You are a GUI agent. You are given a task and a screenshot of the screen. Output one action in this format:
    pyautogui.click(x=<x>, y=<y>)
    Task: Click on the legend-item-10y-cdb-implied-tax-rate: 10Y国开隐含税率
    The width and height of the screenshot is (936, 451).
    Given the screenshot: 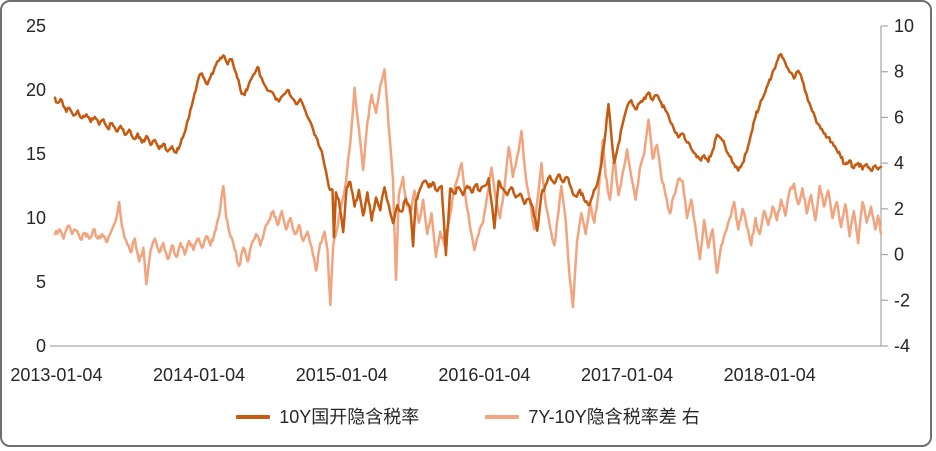 What is the action you would take?
    pyautogui.click(x=327, y=417)
    